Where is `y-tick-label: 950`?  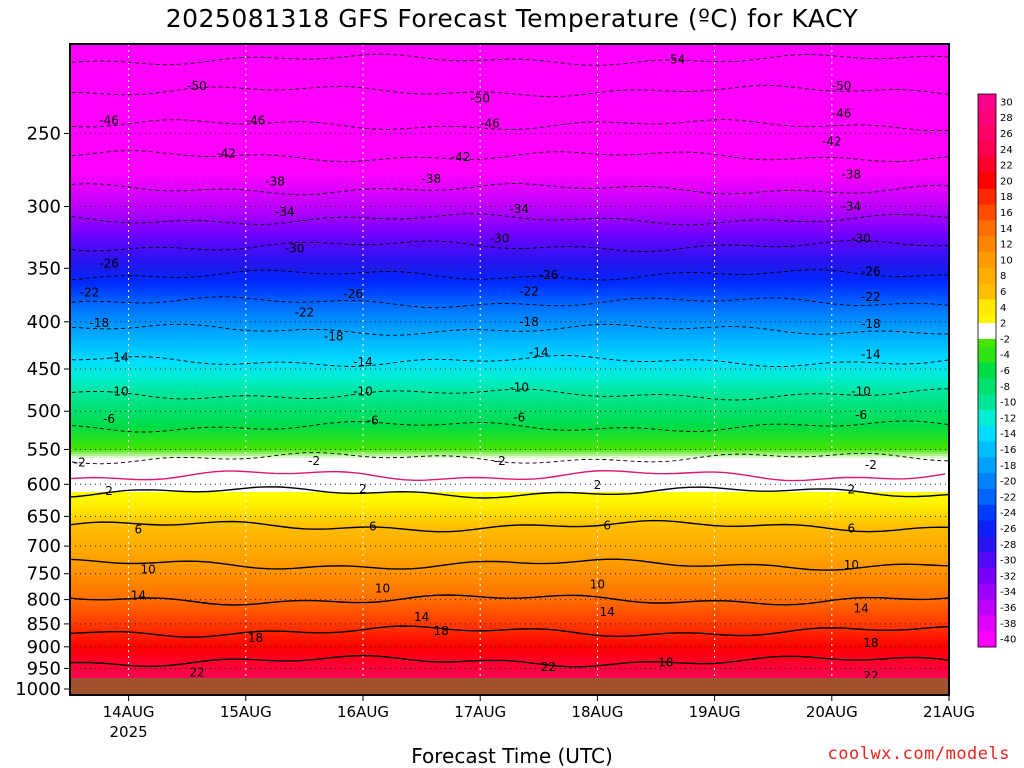 y-tick-label: 950 is located at coordinates (44, 668).